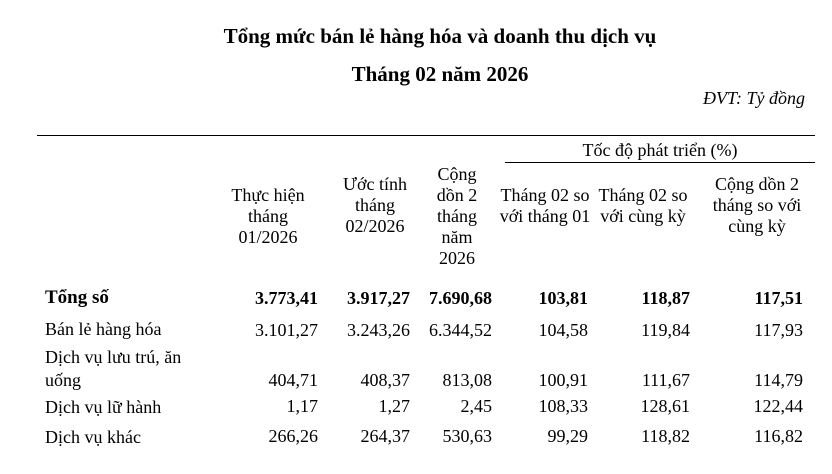 The width and height of the screenshot is (832, 474). Describe the element at coordinates (476, 406) in the screenshot. I see `table-cell: 2,45` at that location.